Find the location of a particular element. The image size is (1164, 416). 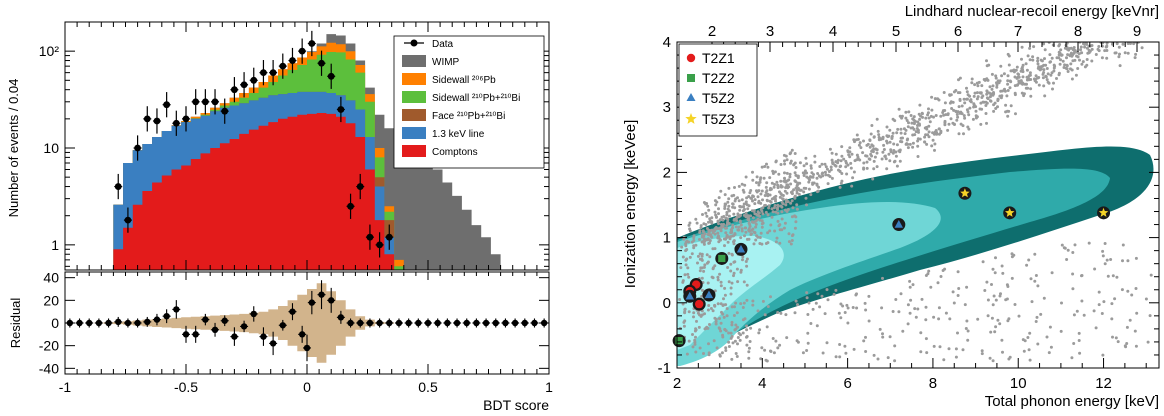

legend-marker-t5z2 is located at coordinates (691, 97).